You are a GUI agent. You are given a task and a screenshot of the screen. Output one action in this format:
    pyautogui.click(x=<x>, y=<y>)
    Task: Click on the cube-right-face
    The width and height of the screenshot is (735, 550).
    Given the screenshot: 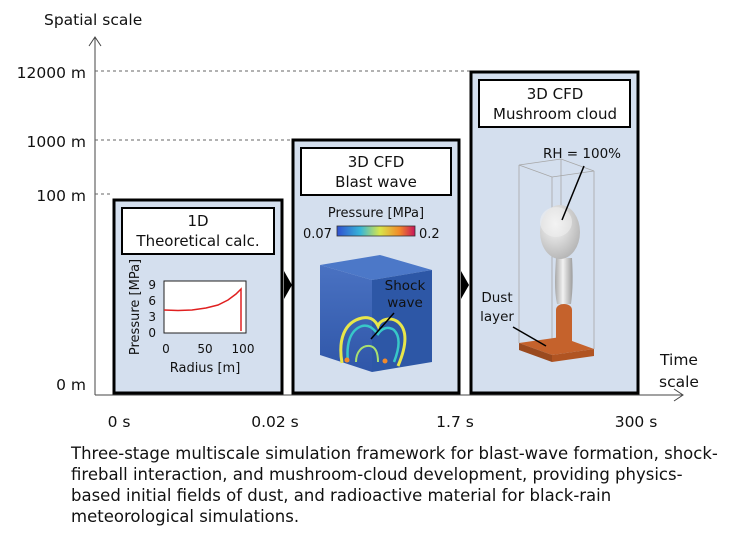 What is the action you would take?
    pyautogui.click(x=402, y=321)
    